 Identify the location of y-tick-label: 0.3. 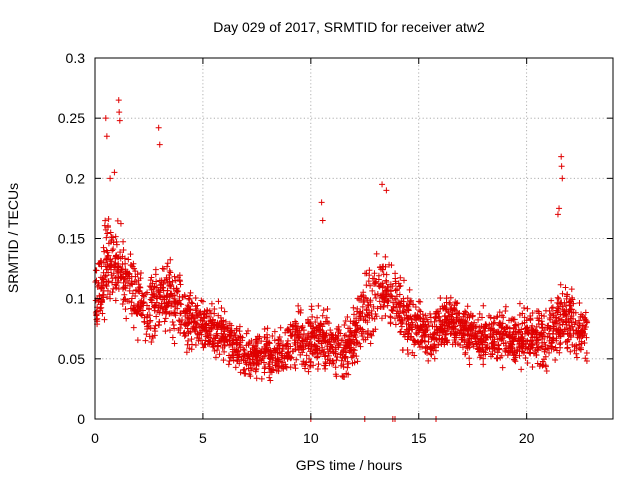
(76, 58).